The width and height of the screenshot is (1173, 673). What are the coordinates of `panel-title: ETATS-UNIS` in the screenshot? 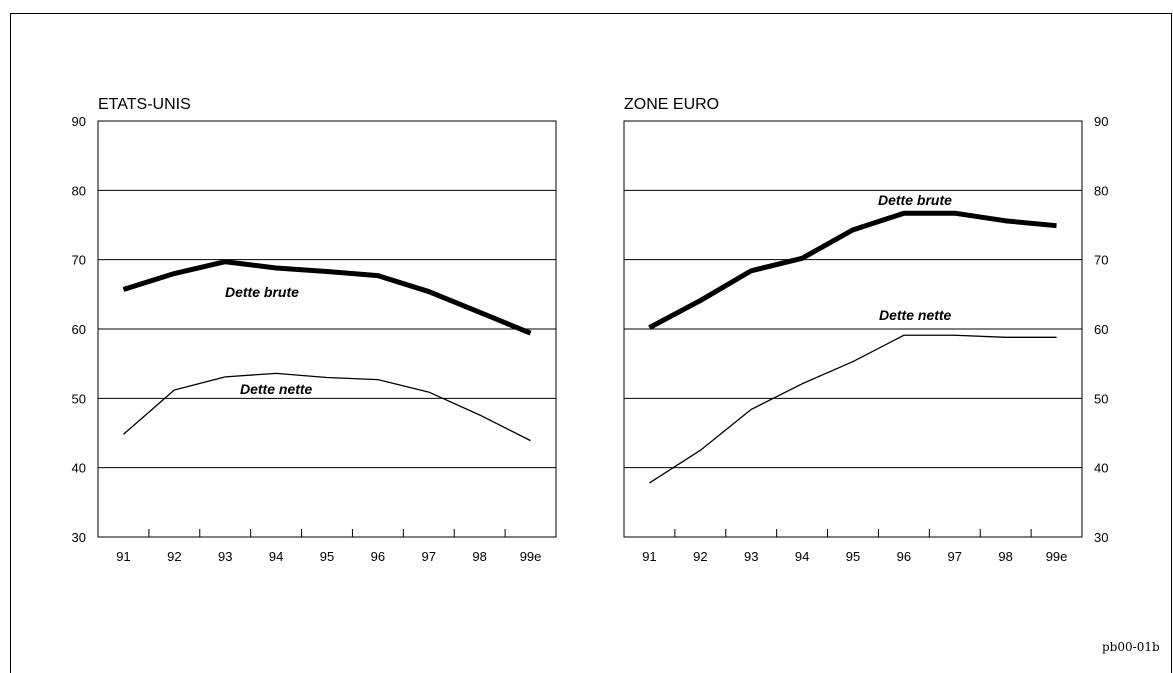 It's located at (144, 104).